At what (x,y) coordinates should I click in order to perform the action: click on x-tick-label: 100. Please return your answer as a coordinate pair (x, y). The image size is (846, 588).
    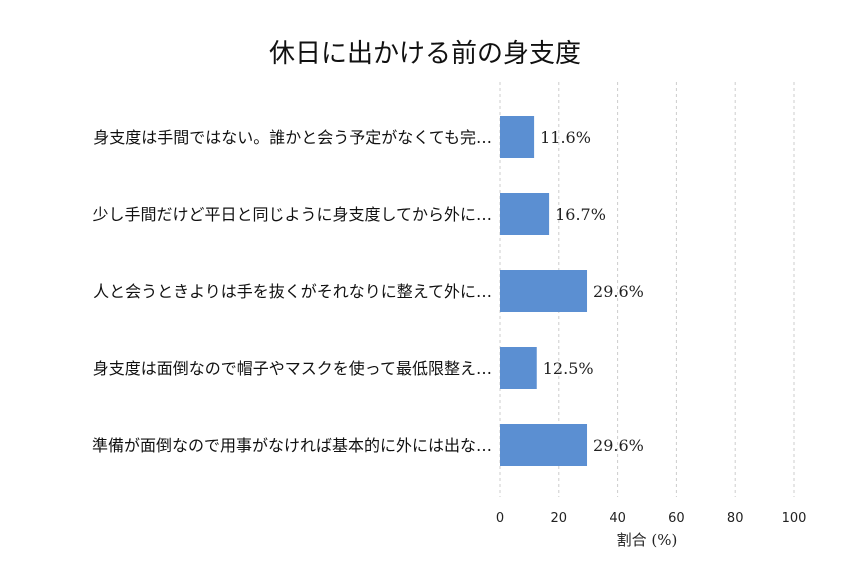
    Looking at the image, I should click on (794, 518).